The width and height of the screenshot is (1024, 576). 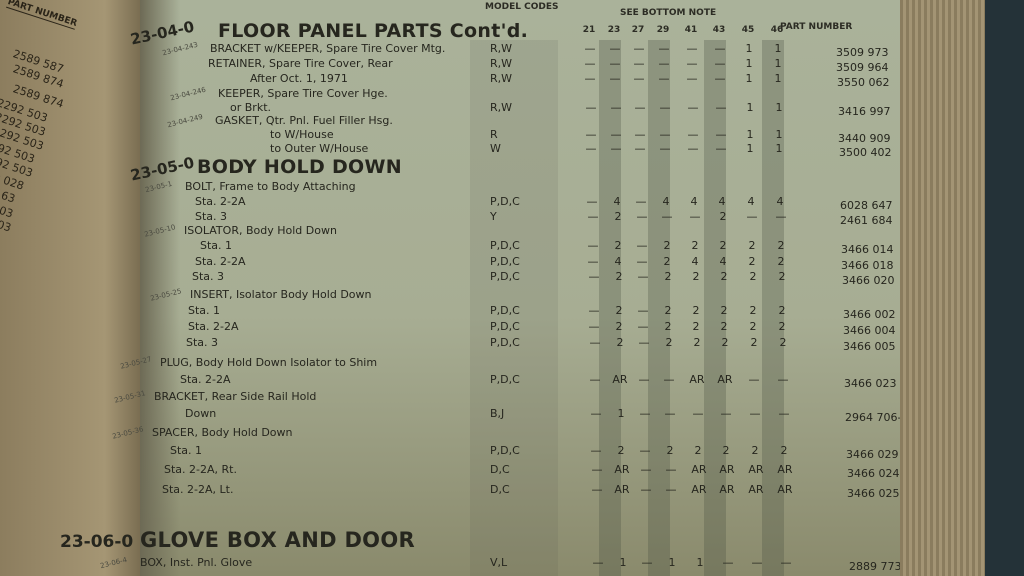 What do you see at coordinates (514, 308) in the screenshot?
I see `model-codes-band` at bounding box center [514, 308].